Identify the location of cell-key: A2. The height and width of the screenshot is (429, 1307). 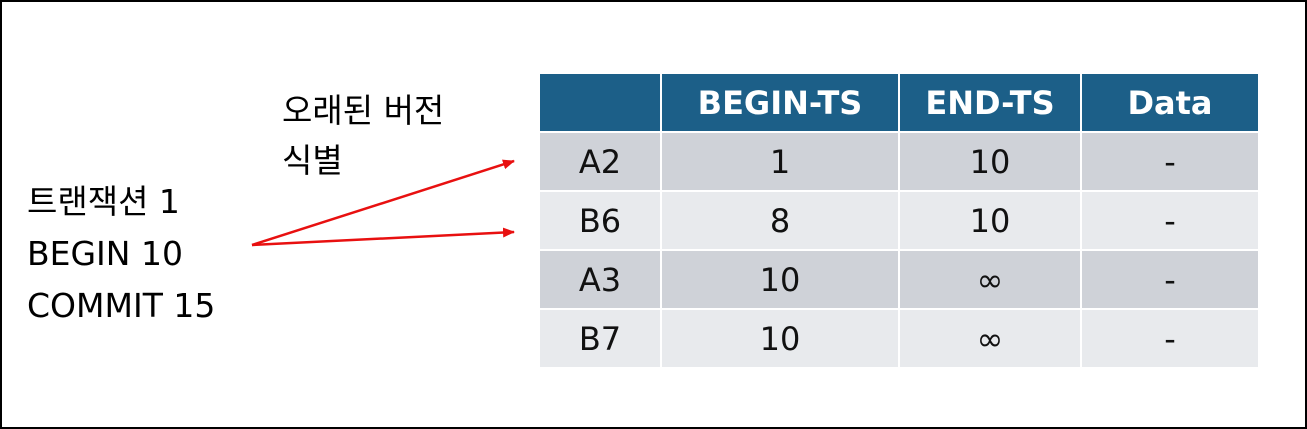
(600, 161).